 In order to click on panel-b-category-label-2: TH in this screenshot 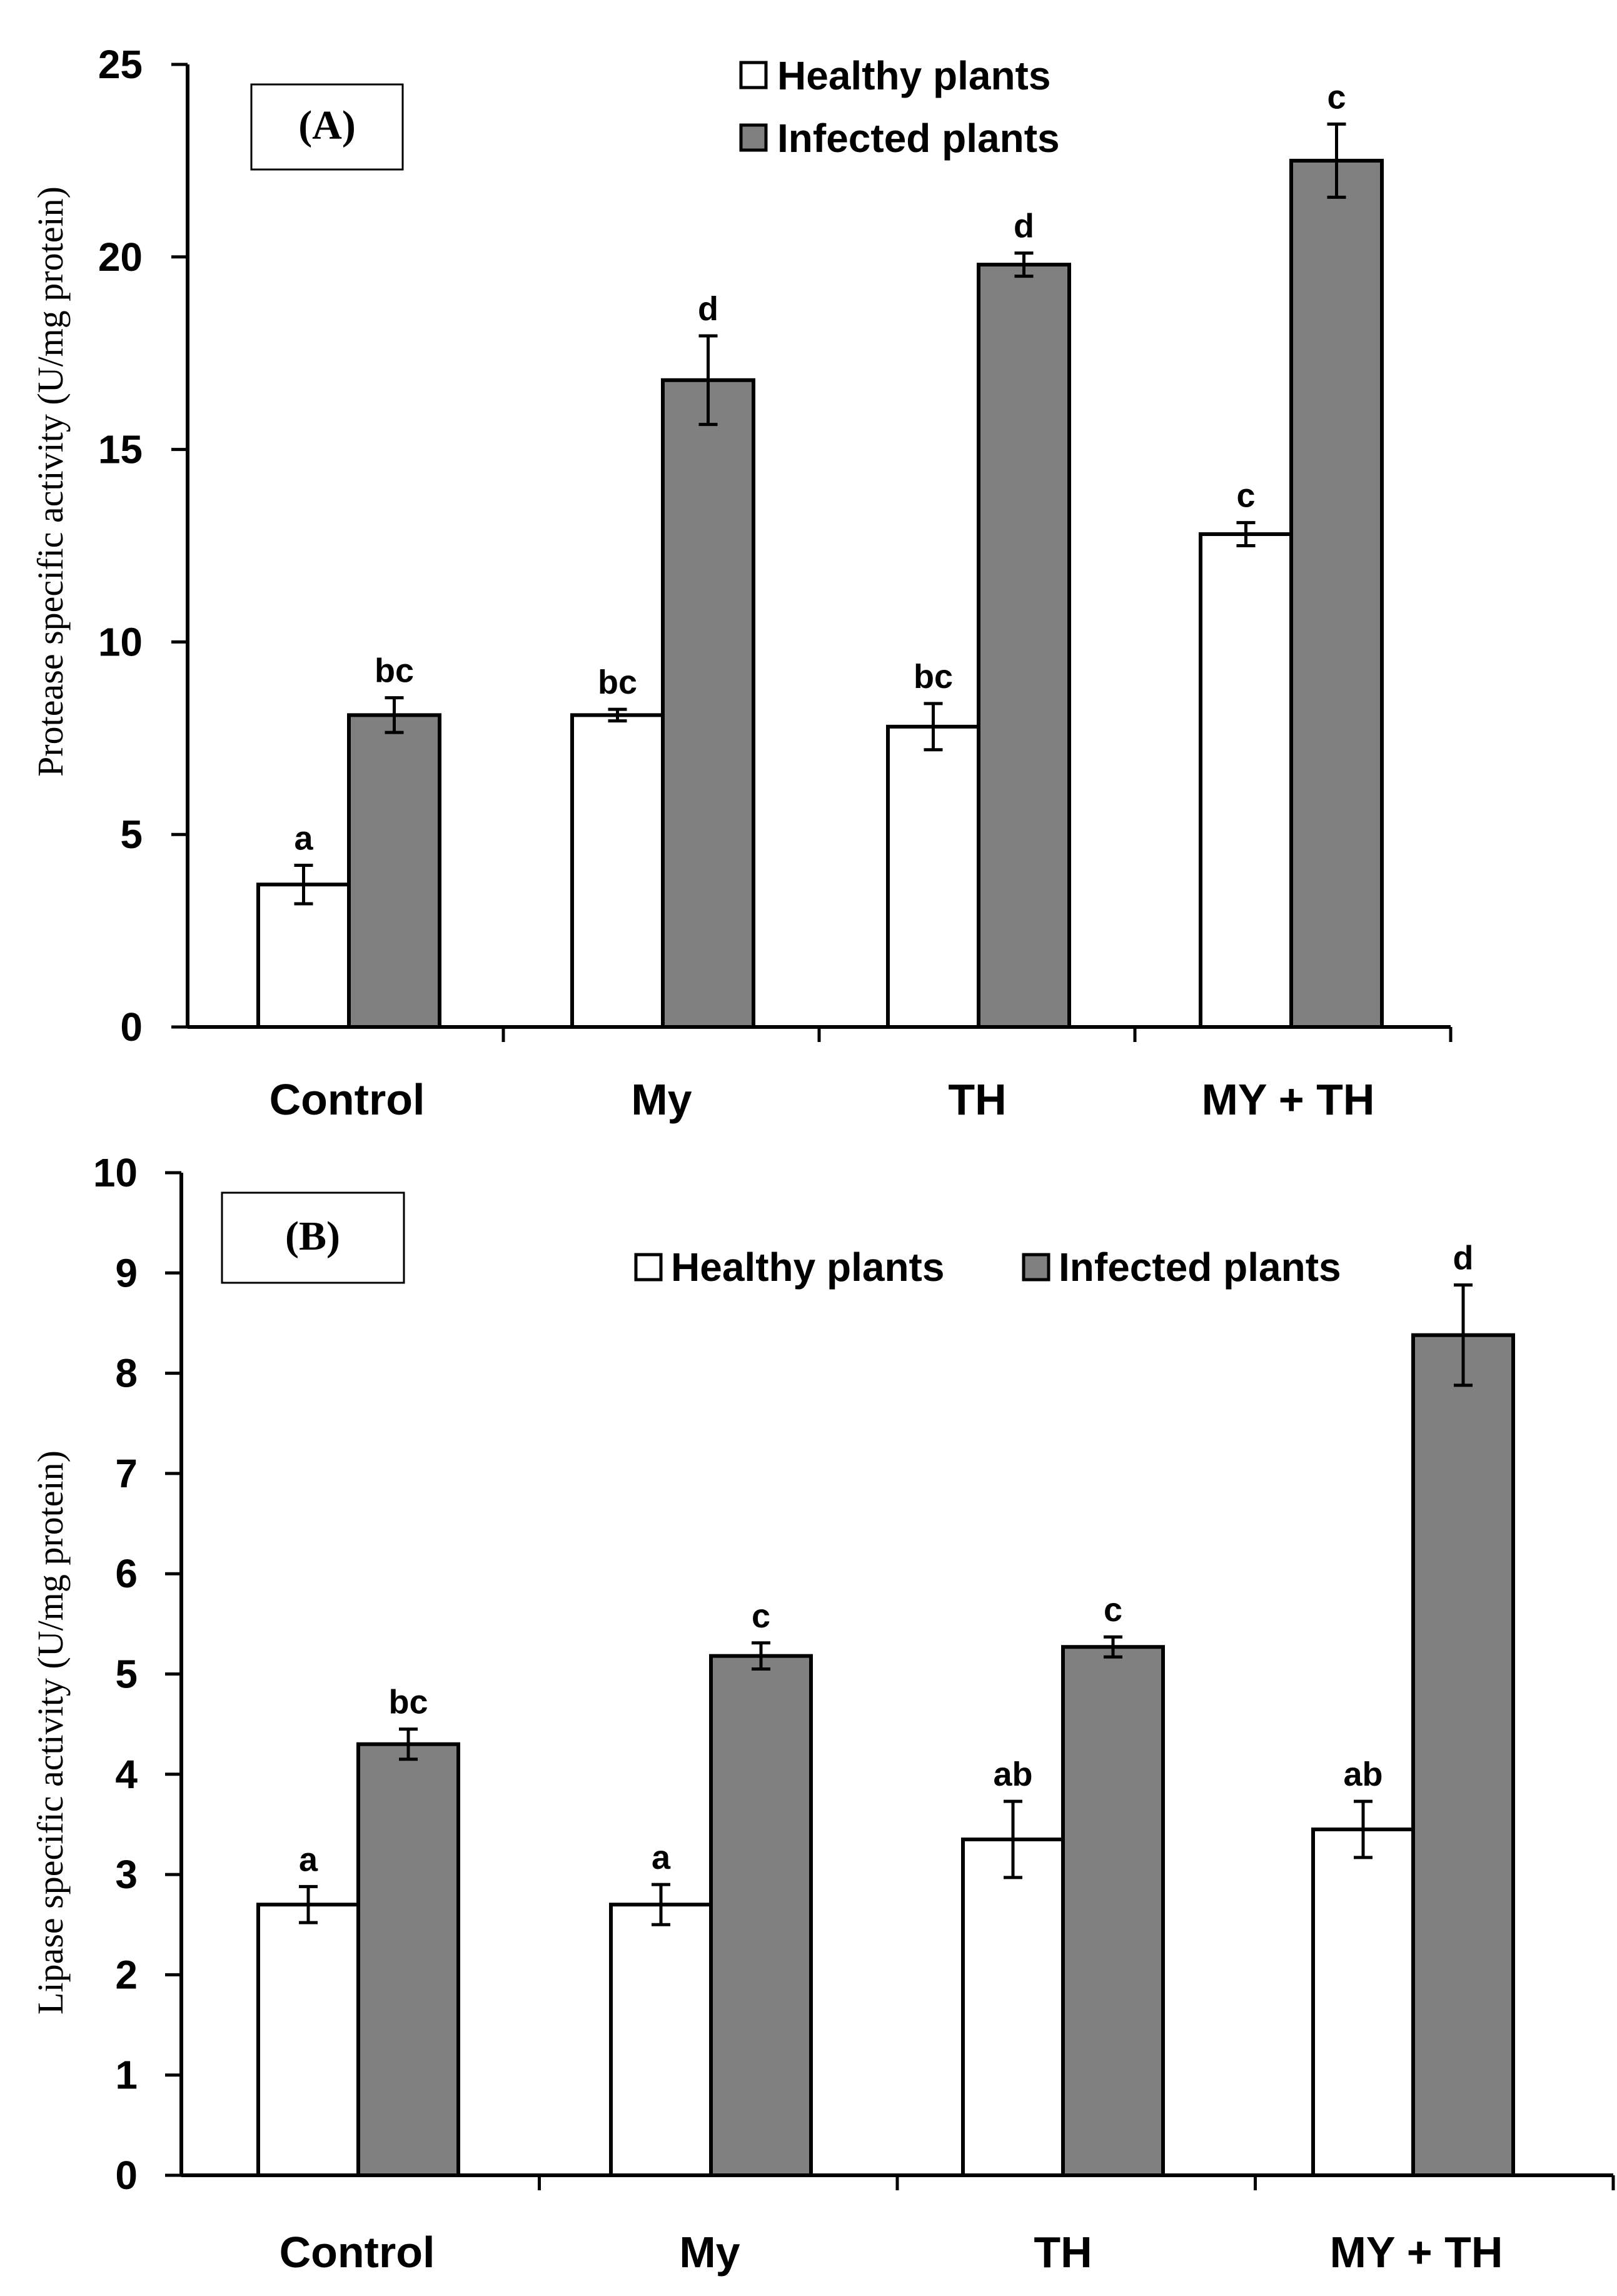, I will do `click(1063, 2253)`.